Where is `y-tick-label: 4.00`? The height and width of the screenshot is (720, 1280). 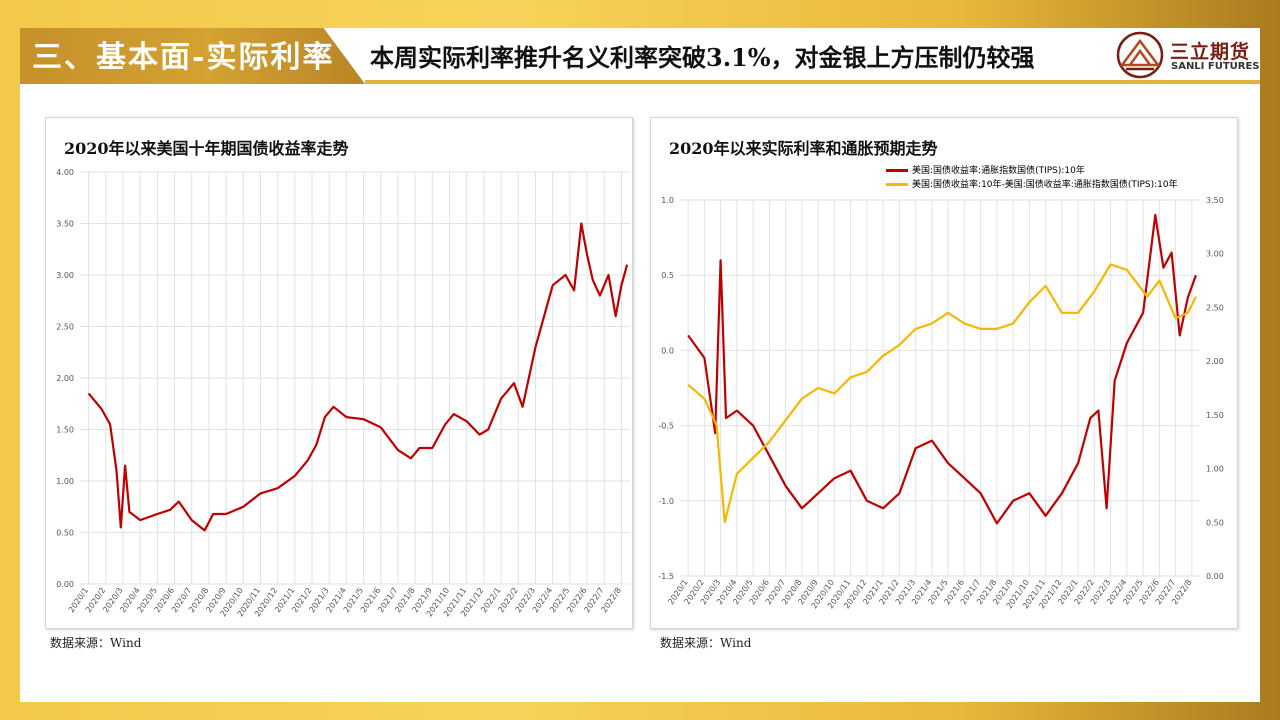 y-tick-label: 4.00 is located at coordinates (65, 172).